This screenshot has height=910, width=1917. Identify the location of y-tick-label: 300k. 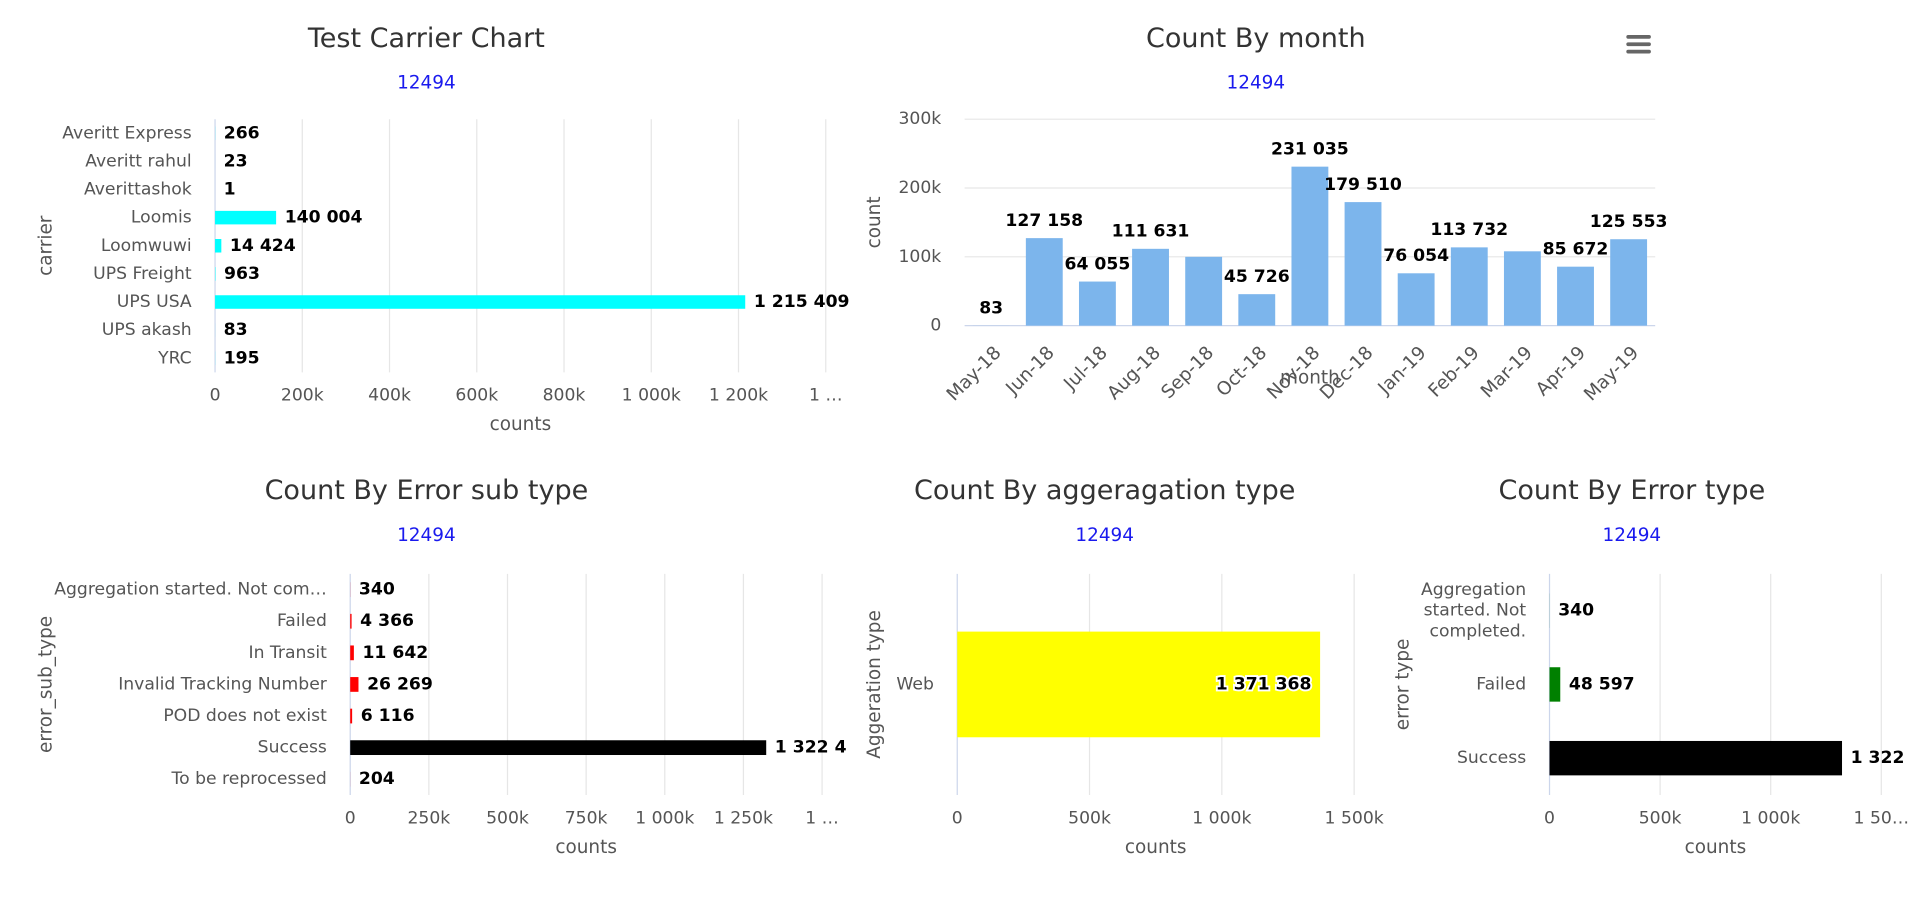
(919, 119).